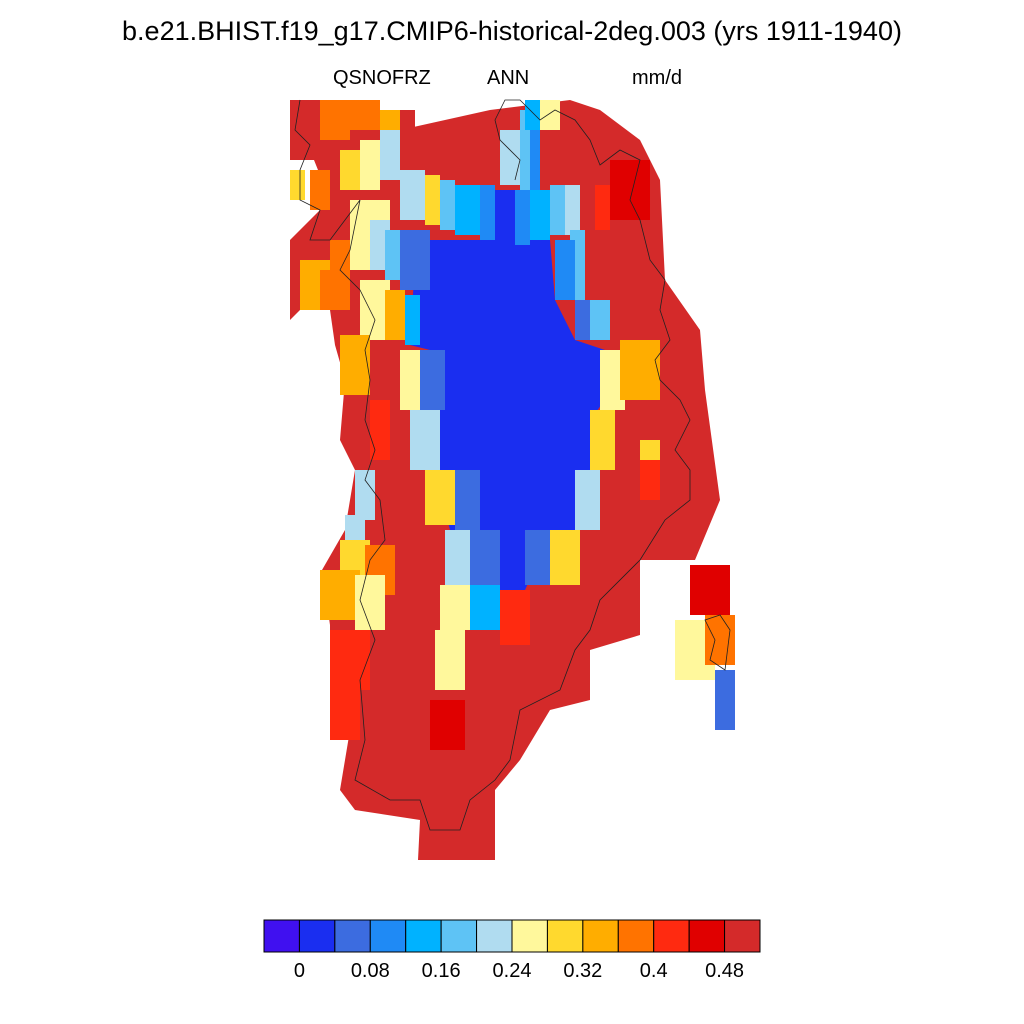 This screenshot has height=1024, width=1024. What do you see at coordinates (653, 971) in the screenshot?
I see `colorbar-tick-label: 0.4` at bounding box center [653, 971].